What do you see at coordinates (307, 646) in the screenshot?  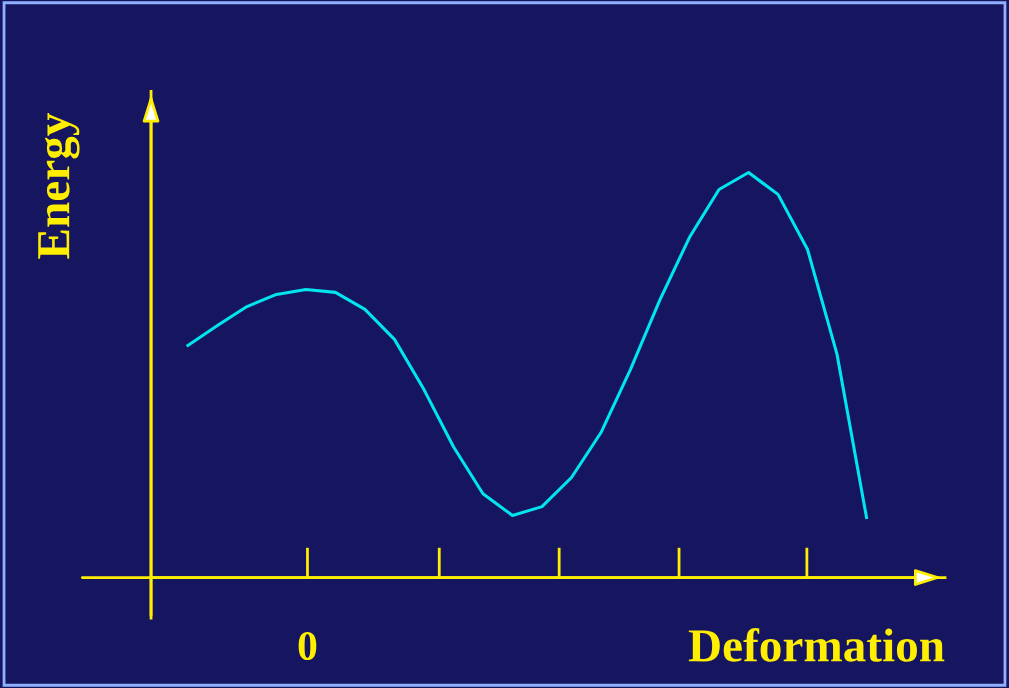 I see `text: 0` at bounding box center [307, 646].